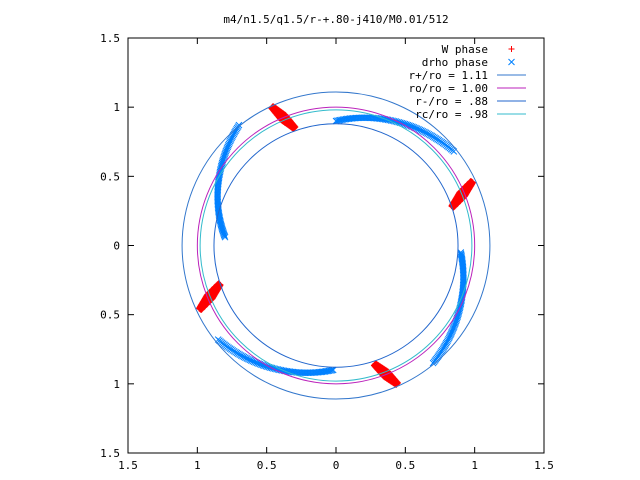 Image resolution: width=640 pixels, height=480 pixels. I want to click on legend-label: r-/ro = .88, so click(451, 101).